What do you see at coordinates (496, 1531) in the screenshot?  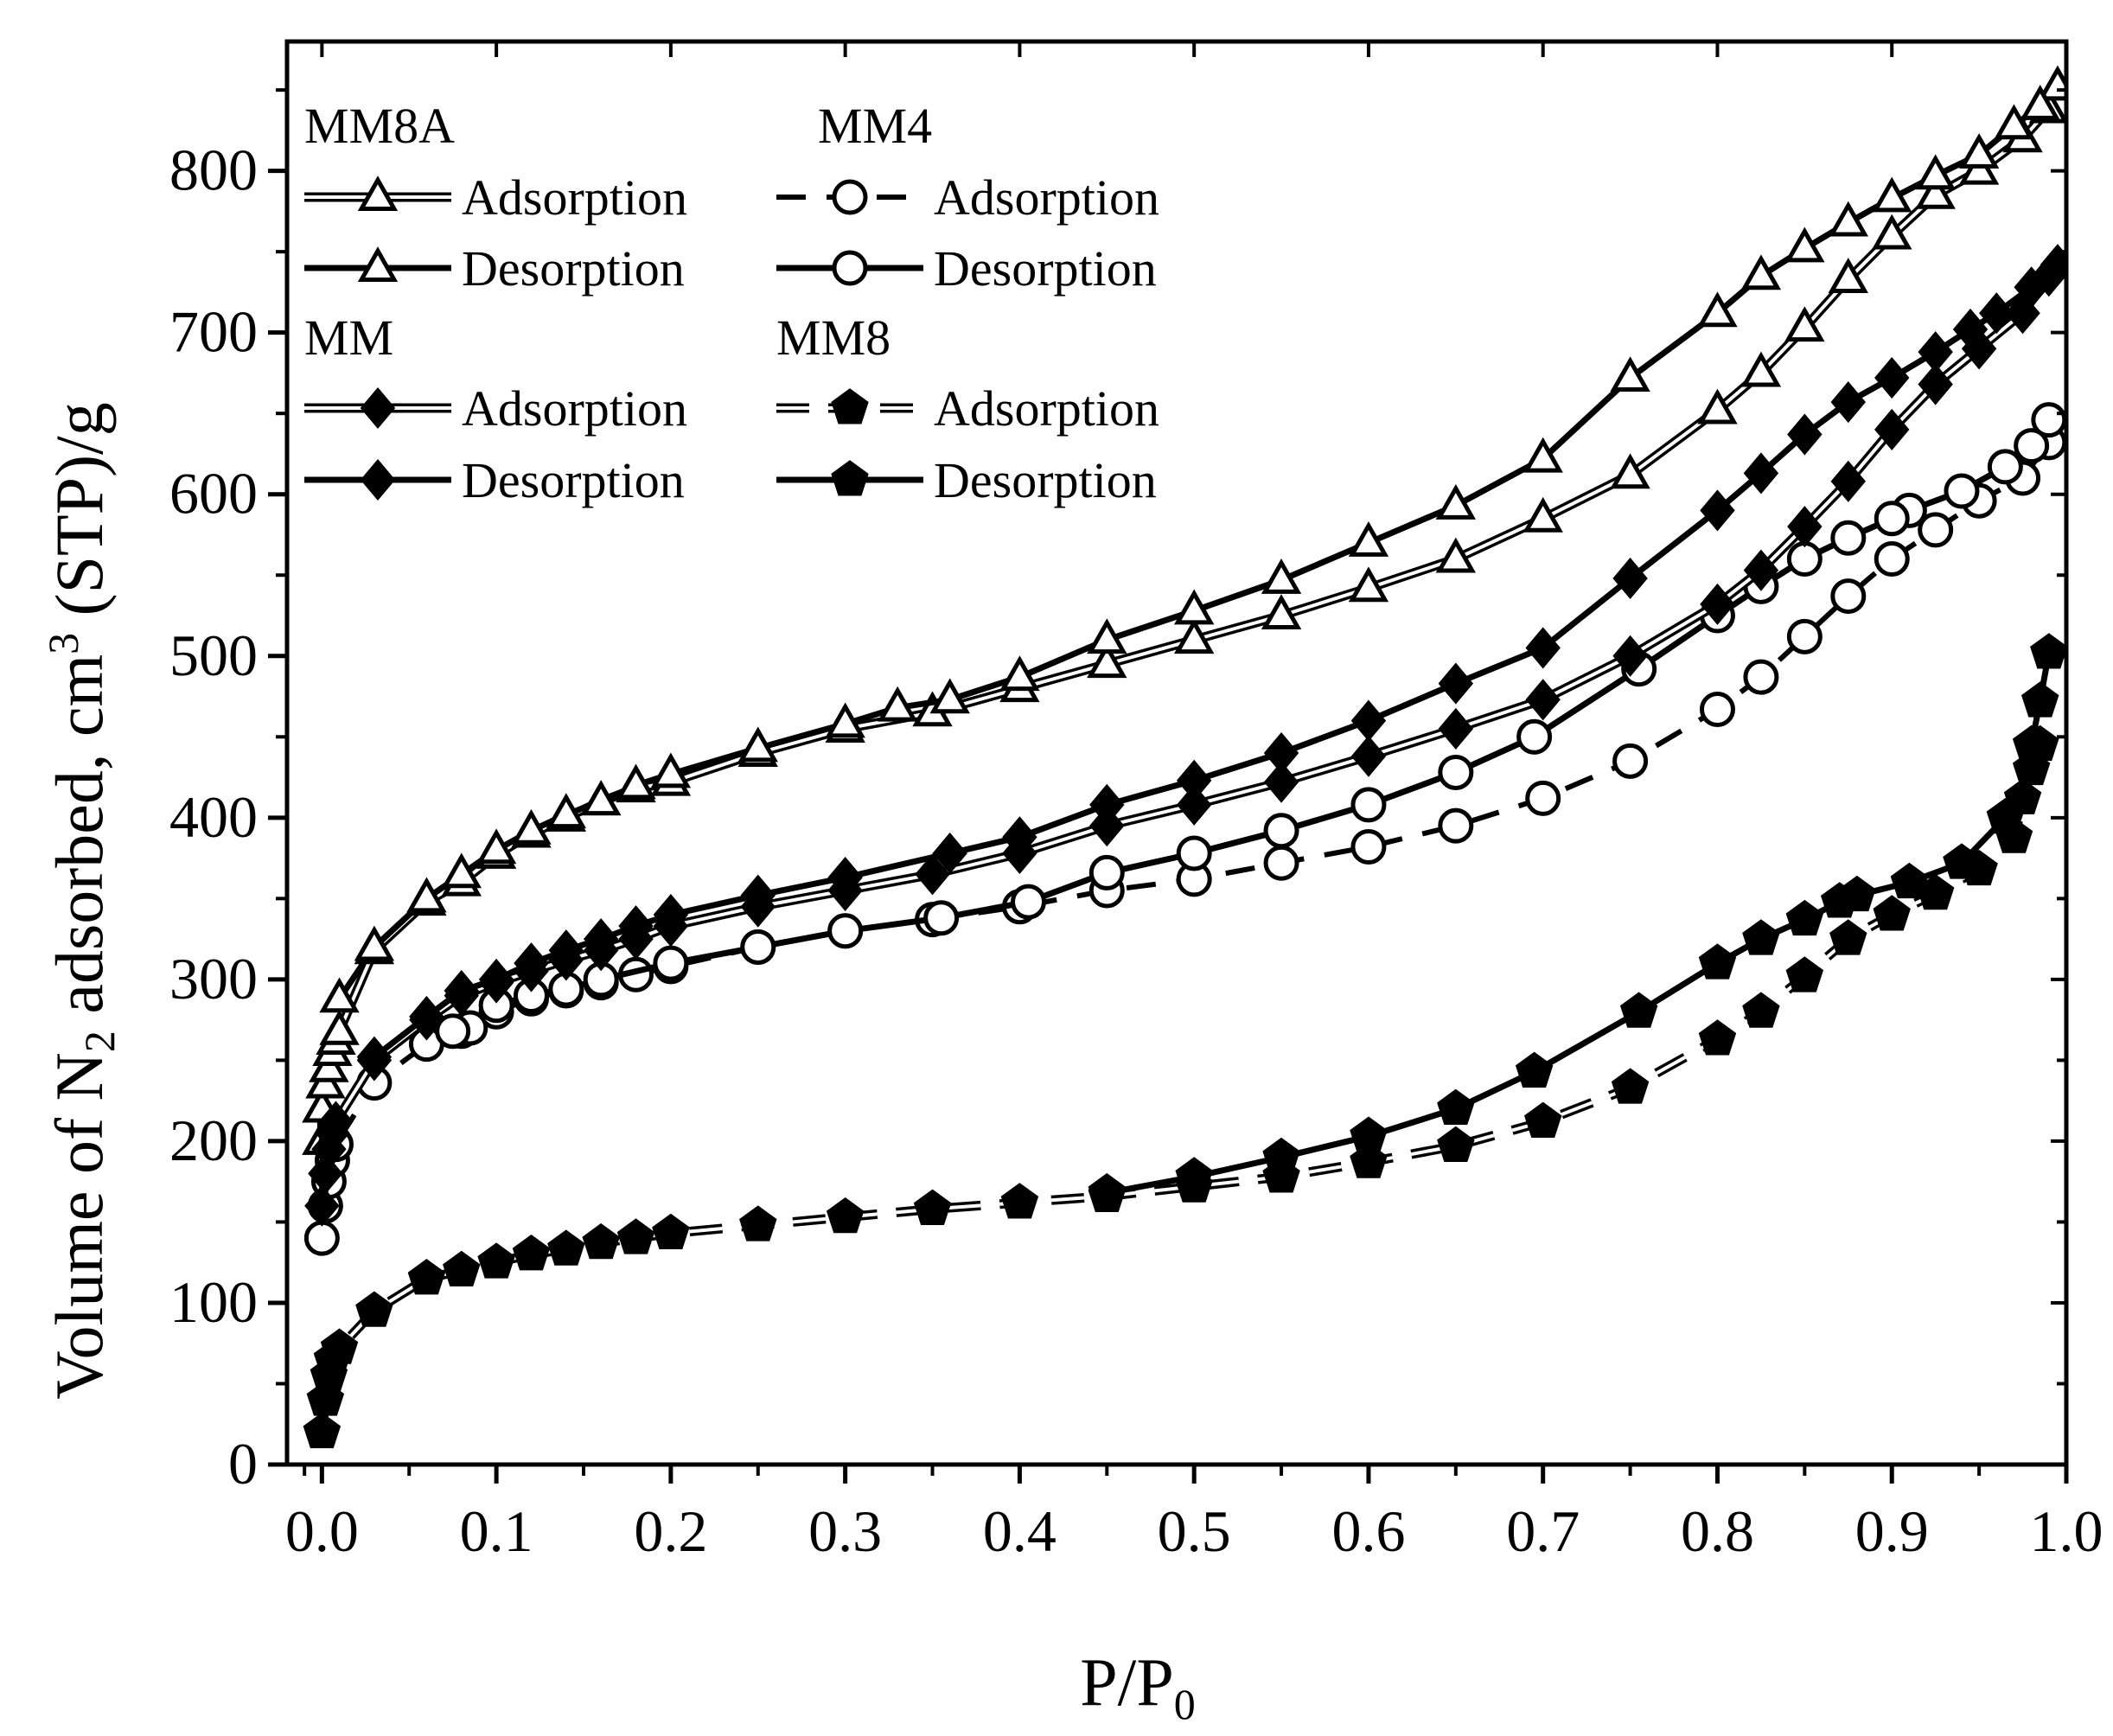 I see `x-tick-label-1: 0.1` at bounding box center [496, 1531].